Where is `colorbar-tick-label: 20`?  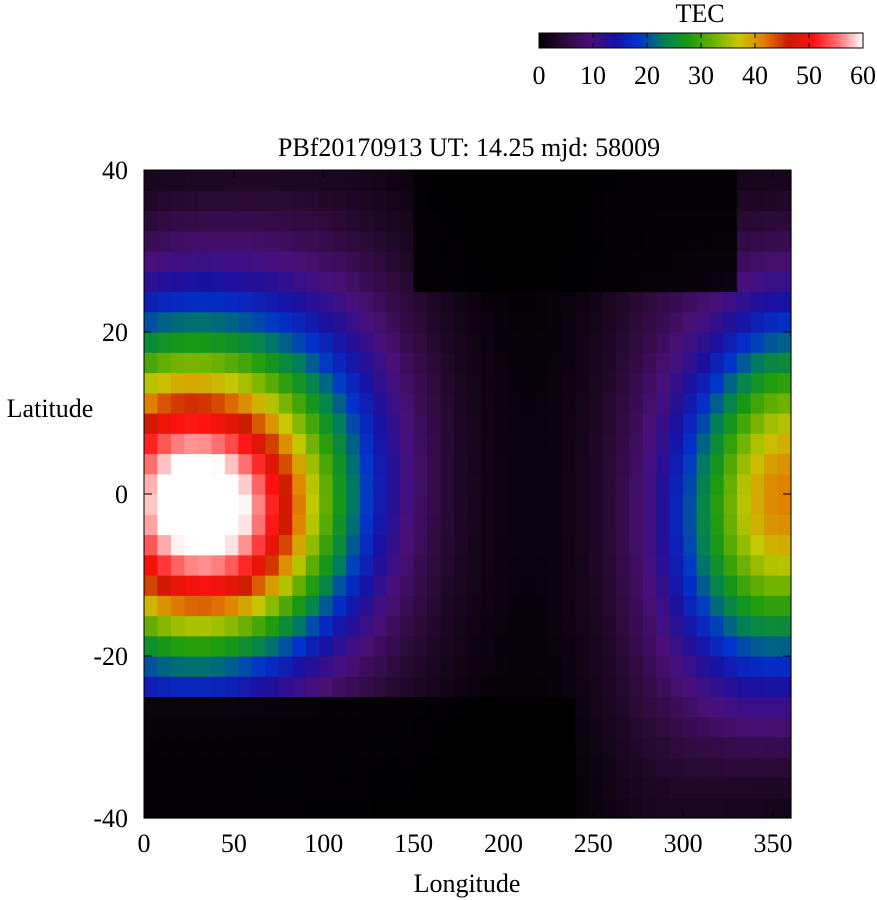
colorbar-tick-label: 20 is located at coordinates (647, 75).